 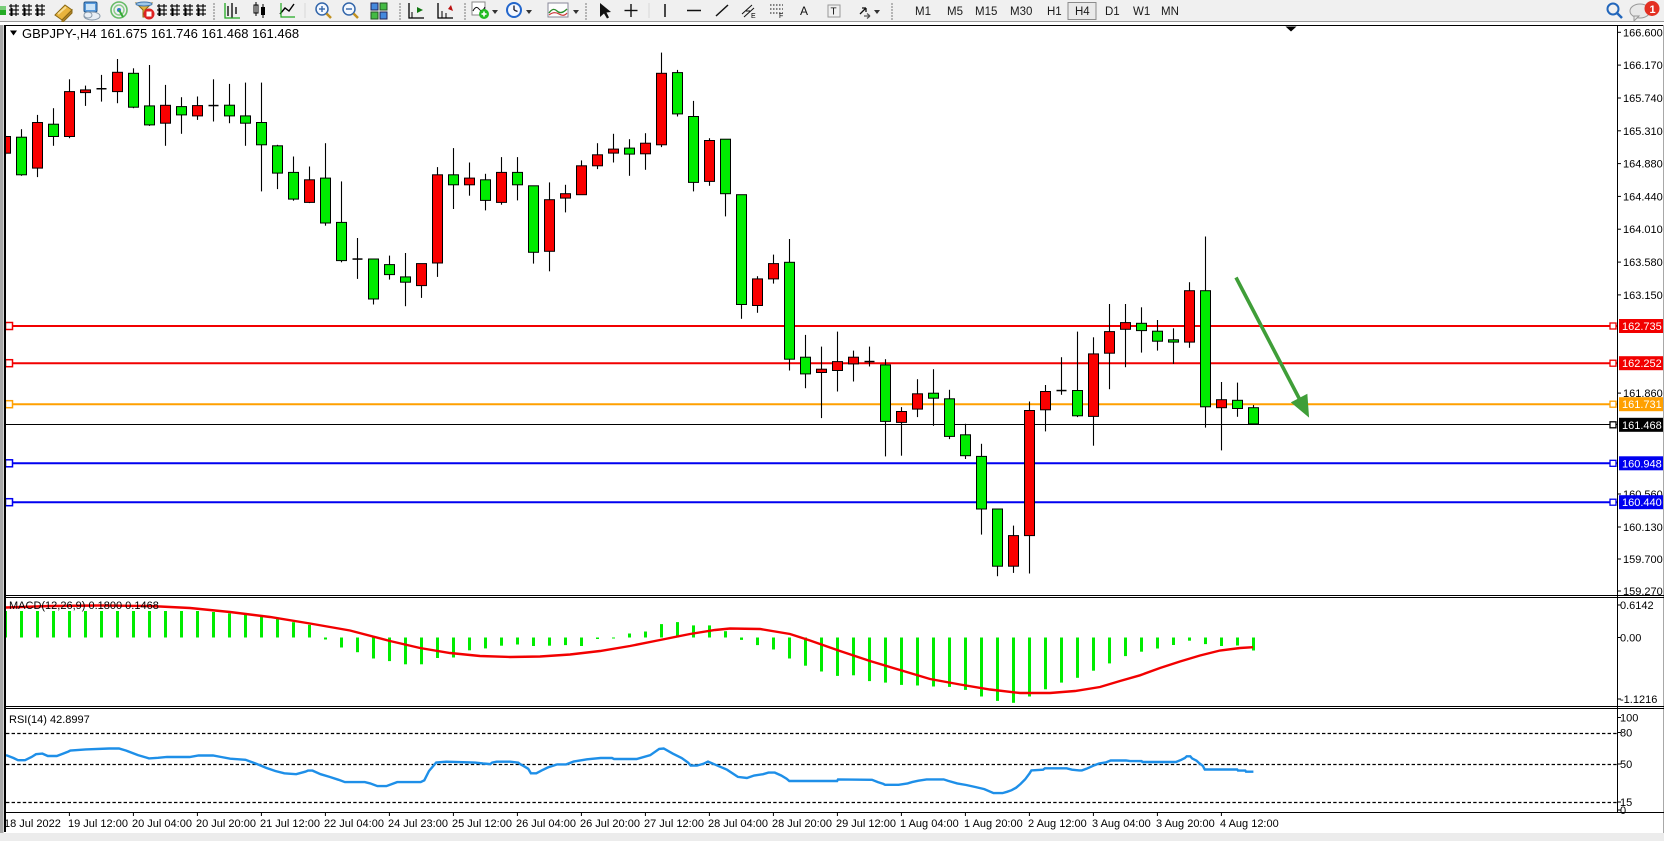 What do you see at coordinates (1638, 700) in the screenshot?
I see `svg-text: -1.1216` at bounding box center [1638, 700].